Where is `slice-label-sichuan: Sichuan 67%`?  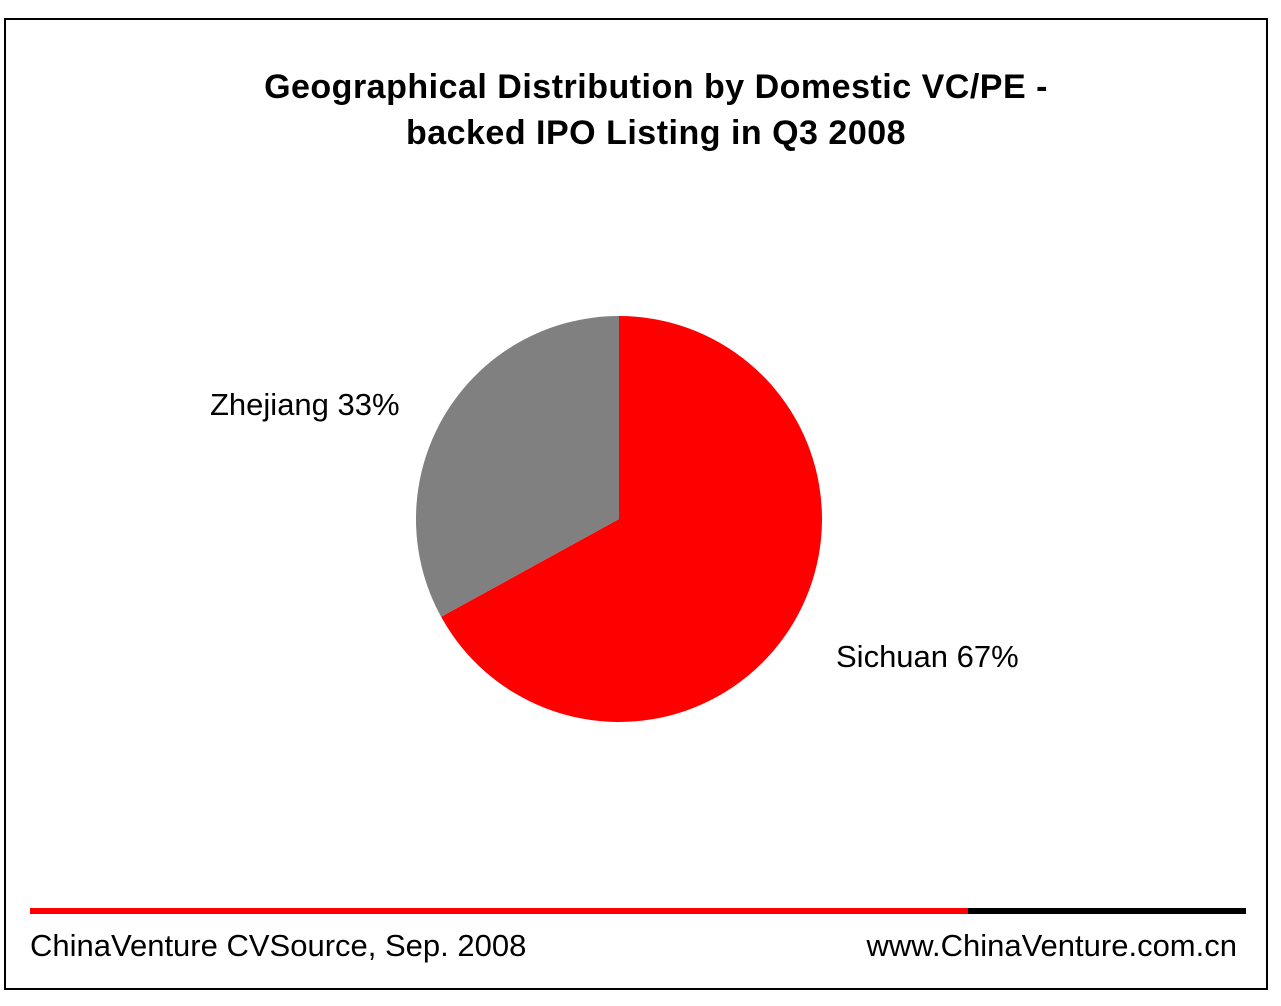 slice-label-sichuan: Sichuan 67% is located at coordinates (927, 656).